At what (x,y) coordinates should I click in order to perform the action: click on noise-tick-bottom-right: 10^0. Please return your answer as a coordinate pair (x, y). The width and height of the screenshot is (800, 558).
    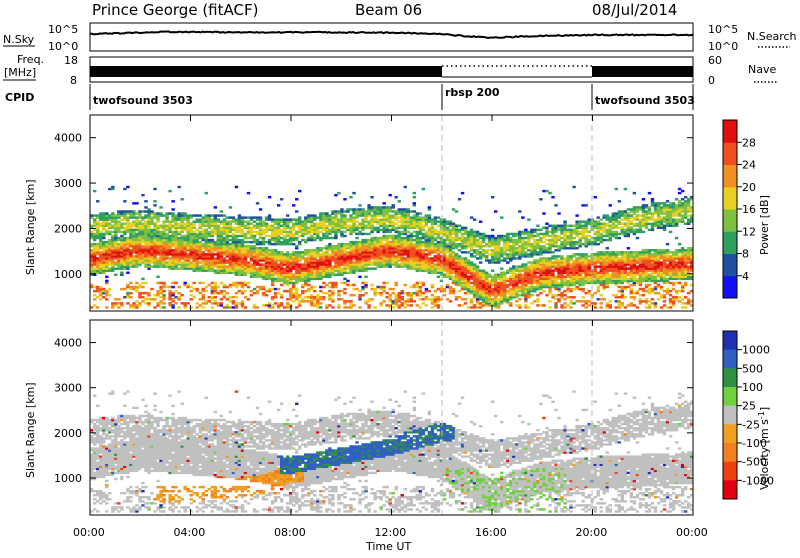
    Looking at the image, I should click on (723, 46).